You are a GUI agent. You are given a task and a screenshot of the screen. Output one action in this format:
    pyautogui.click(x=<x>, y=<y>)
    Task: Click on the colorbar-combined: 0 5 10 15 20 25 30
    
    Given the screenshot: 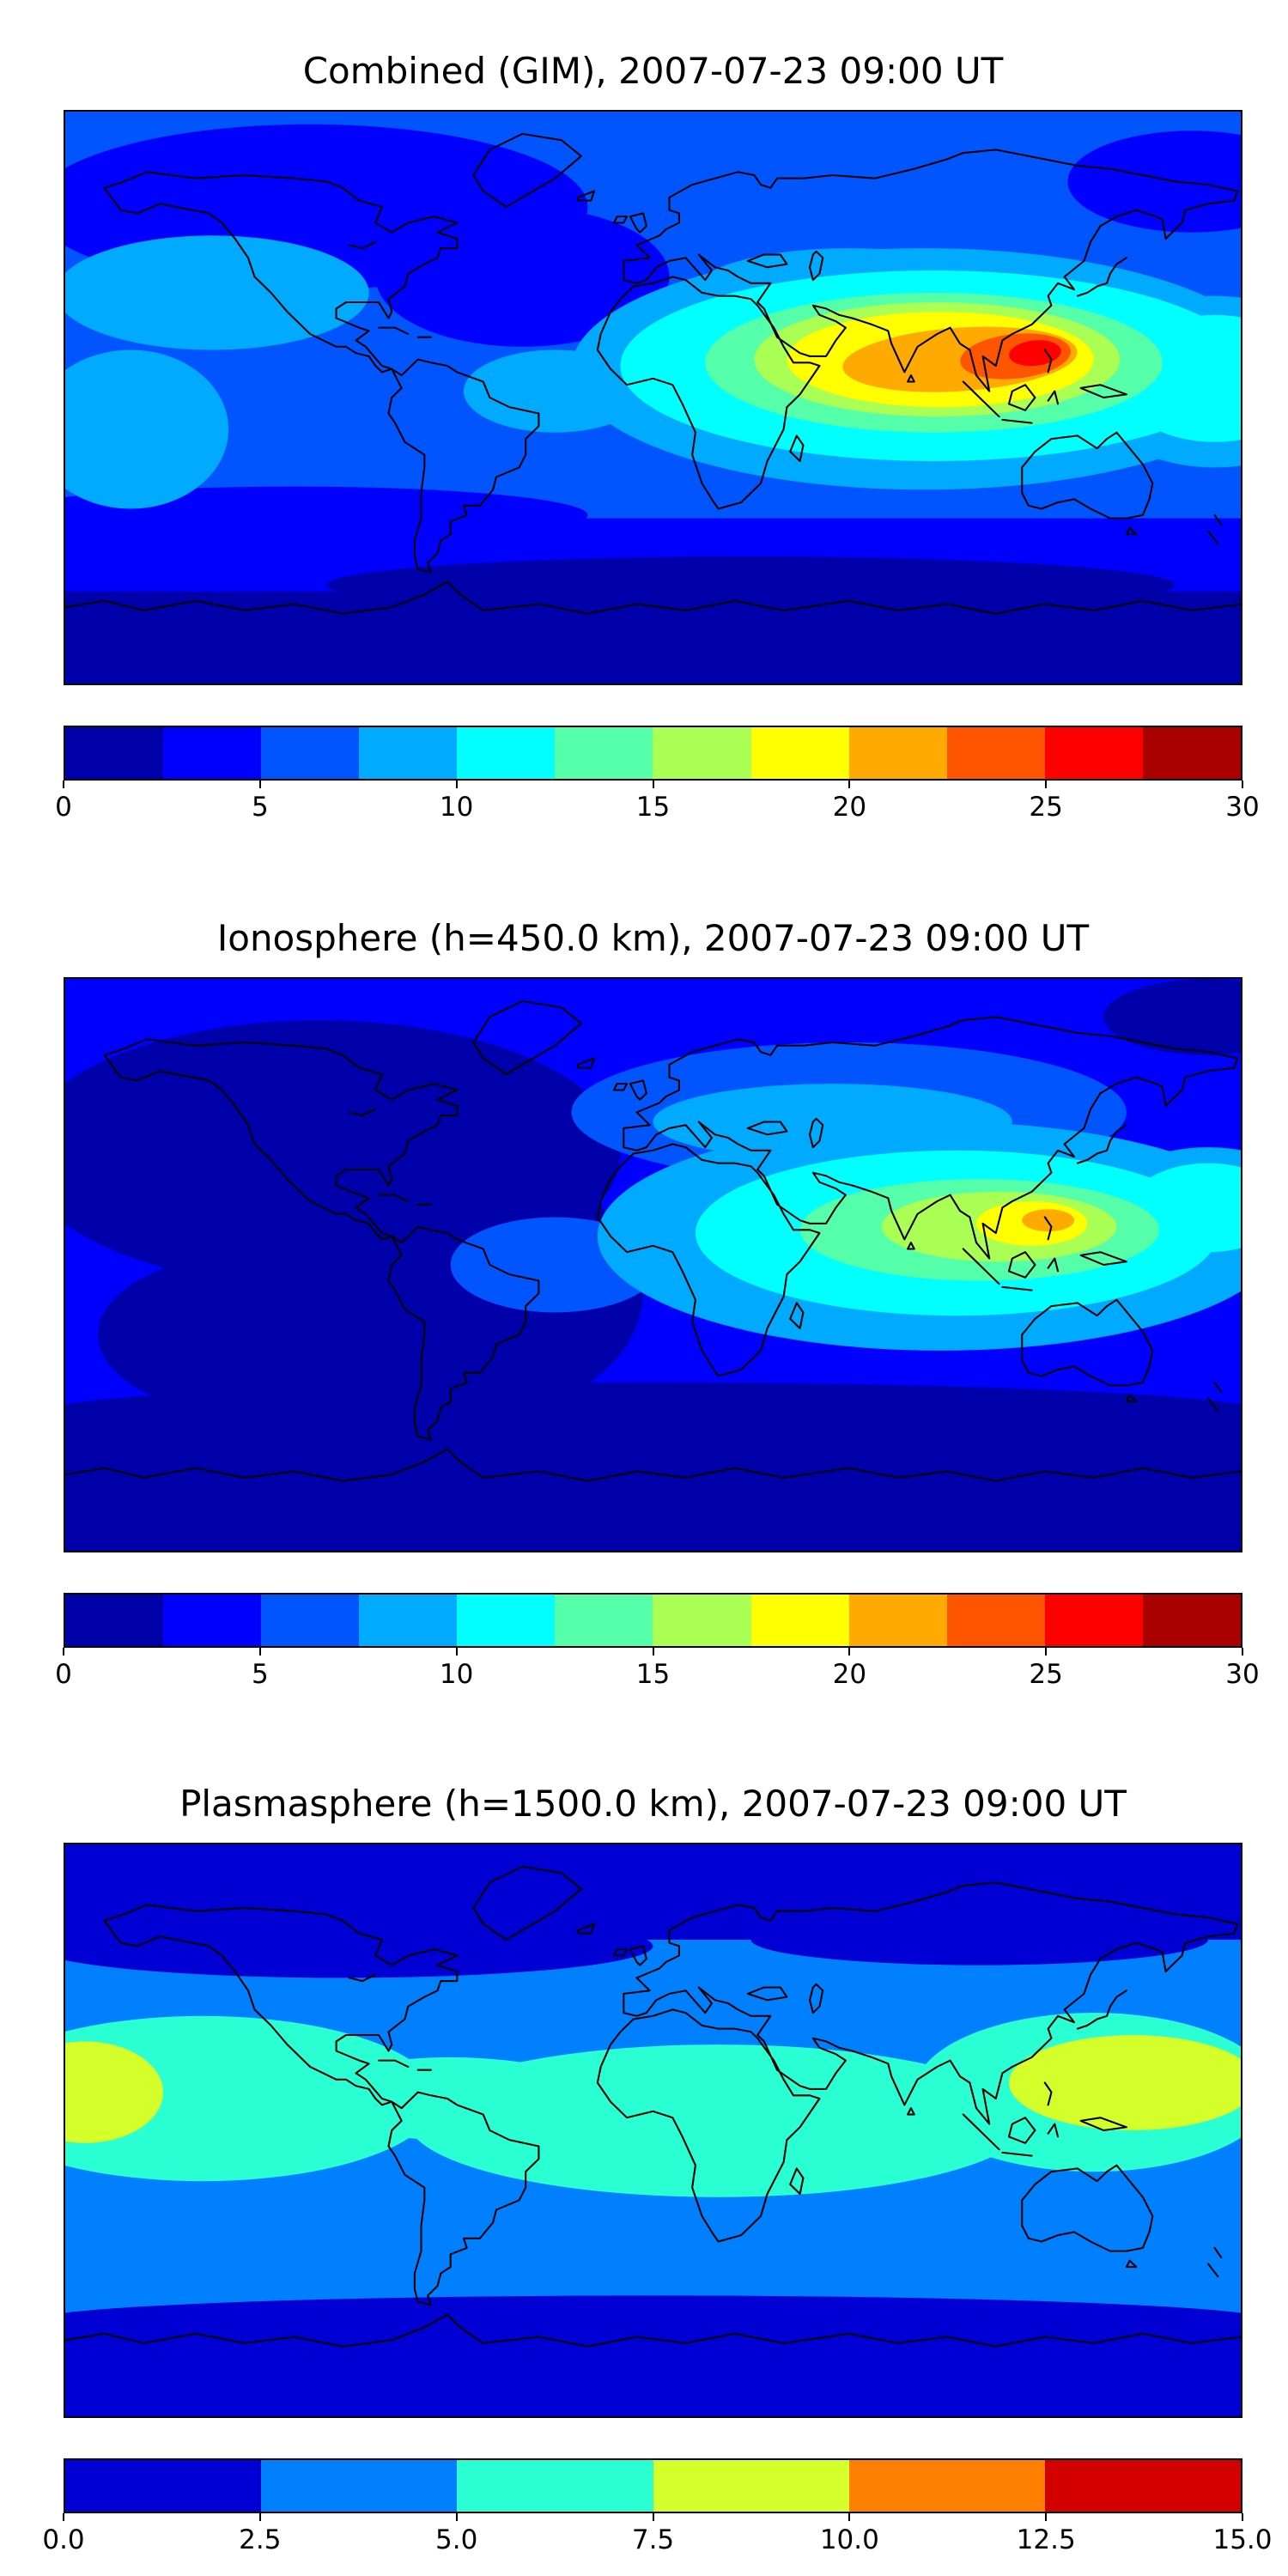 What is the action you would take?
    pyautogui.click(x=658, y=775)
    